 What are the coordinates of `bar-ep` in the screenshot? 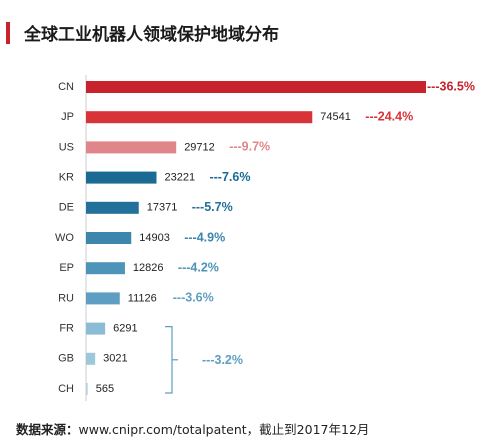 It's located at (105, 268).